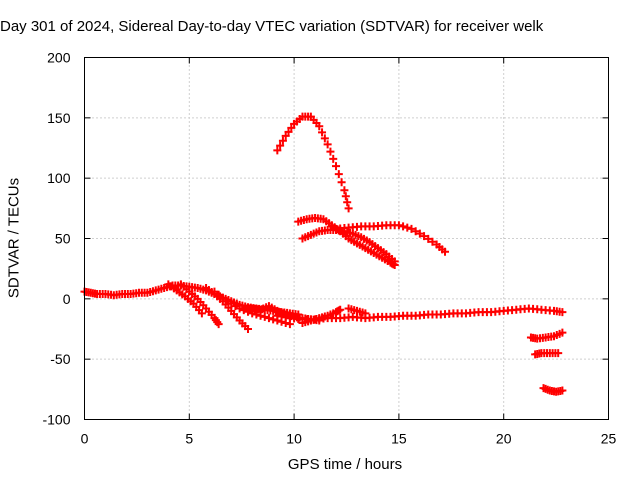  I want to click on x-tick-label: 25, so click(609, 439).